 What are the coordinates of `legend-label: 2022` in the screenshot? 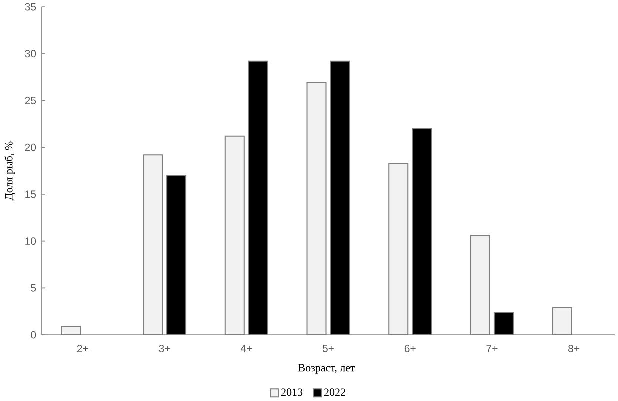 It's located at (335, 392).